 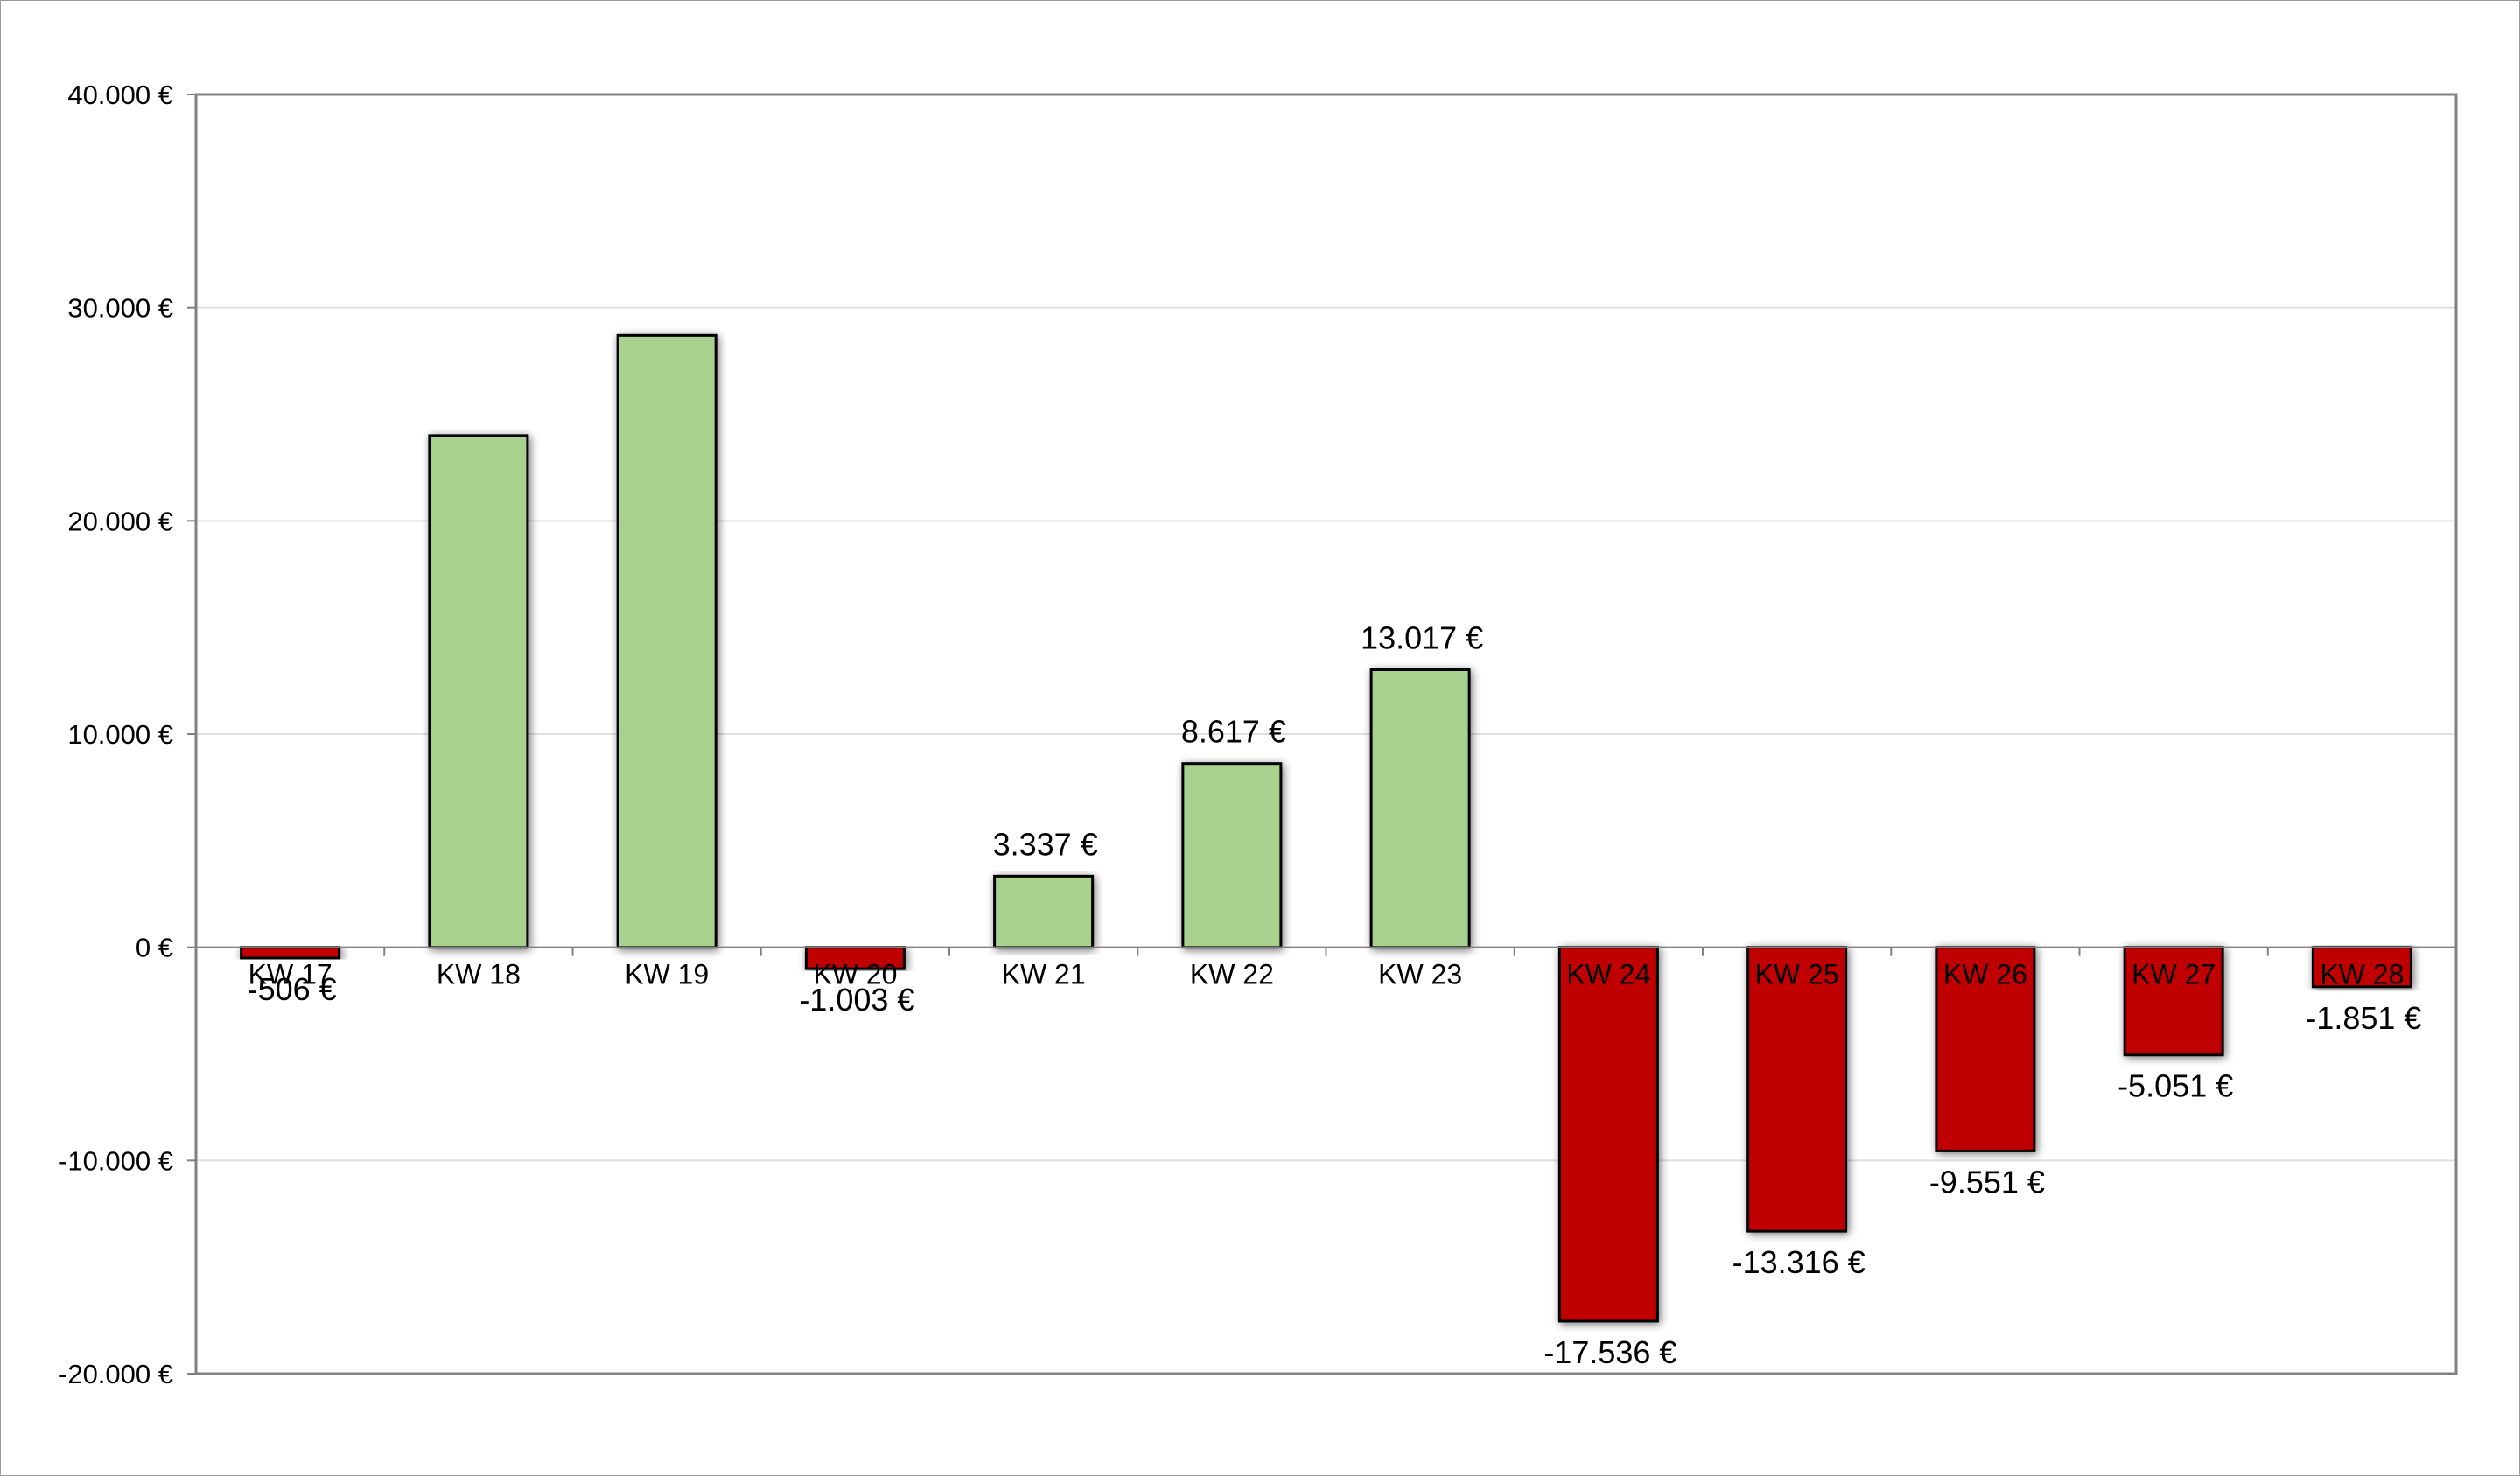 I want to click on x-tick-label: KW 26, so click(x=1985, y=974).